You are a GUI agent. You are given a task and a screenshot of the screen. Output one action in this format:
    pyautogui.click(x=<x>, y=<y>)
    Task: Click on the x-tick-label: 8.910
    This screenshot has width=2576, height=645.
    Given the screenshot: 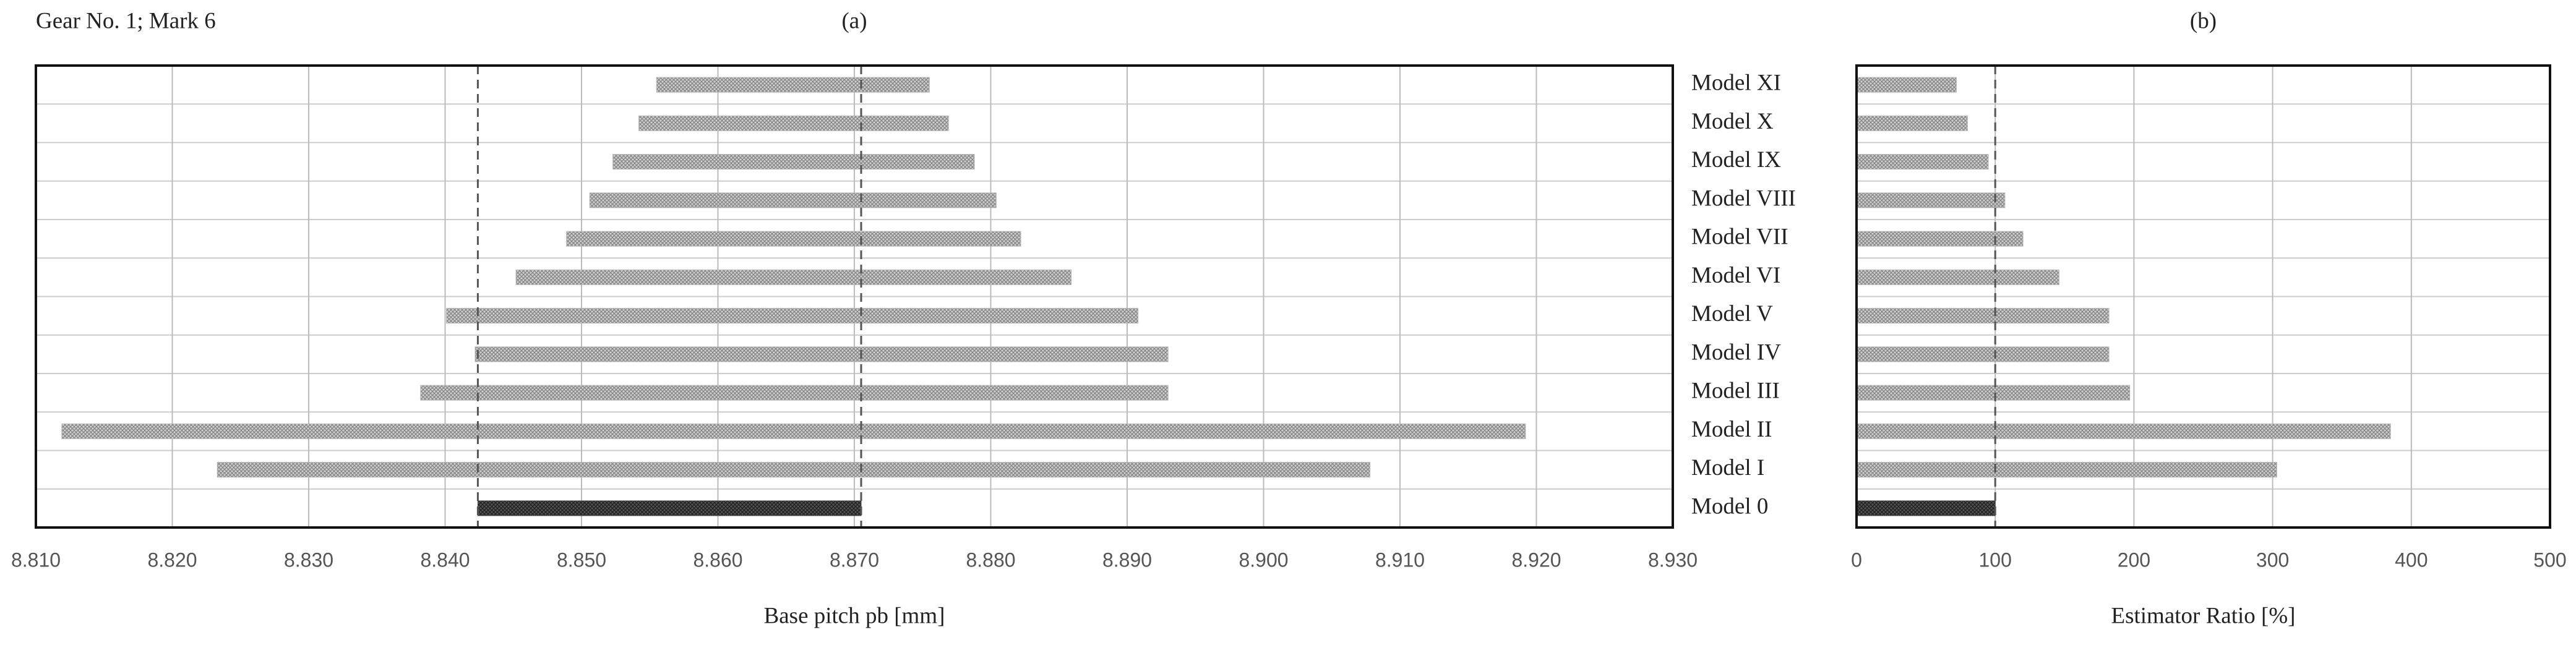 What is the action you would take?
    pyautogui.click(x=1400, y=560)
    